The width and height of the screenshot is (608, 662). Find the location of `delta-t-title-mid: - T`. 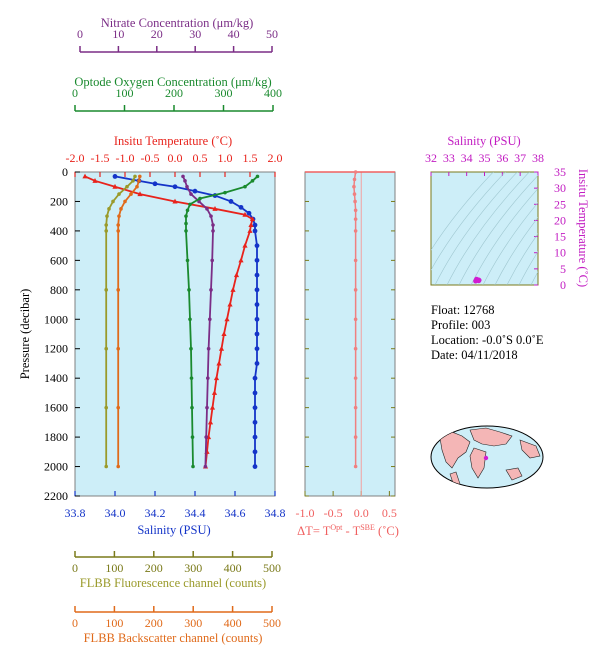

delta-t-title-mid: - T is located at coordinates (351, 531).